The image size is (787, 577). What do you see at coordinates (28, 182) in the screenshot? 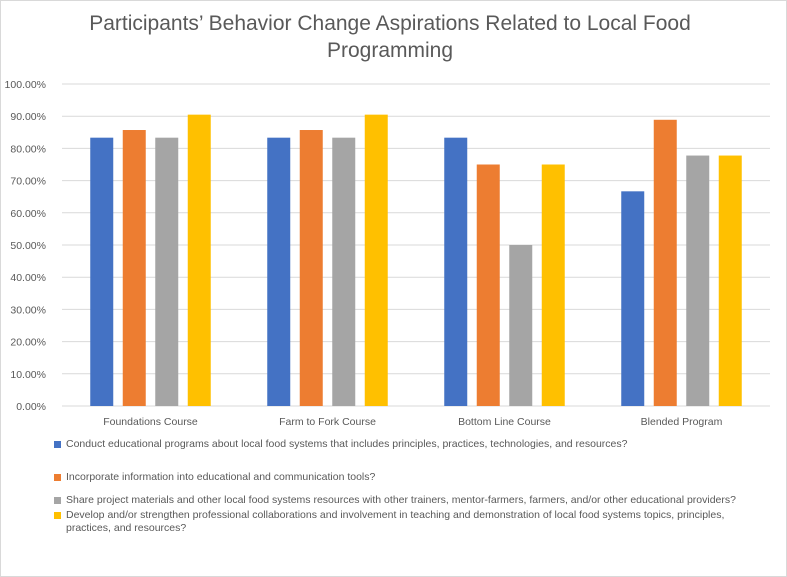
I see `y-tick-label: 70.00%` at bounding box center [28, 182].